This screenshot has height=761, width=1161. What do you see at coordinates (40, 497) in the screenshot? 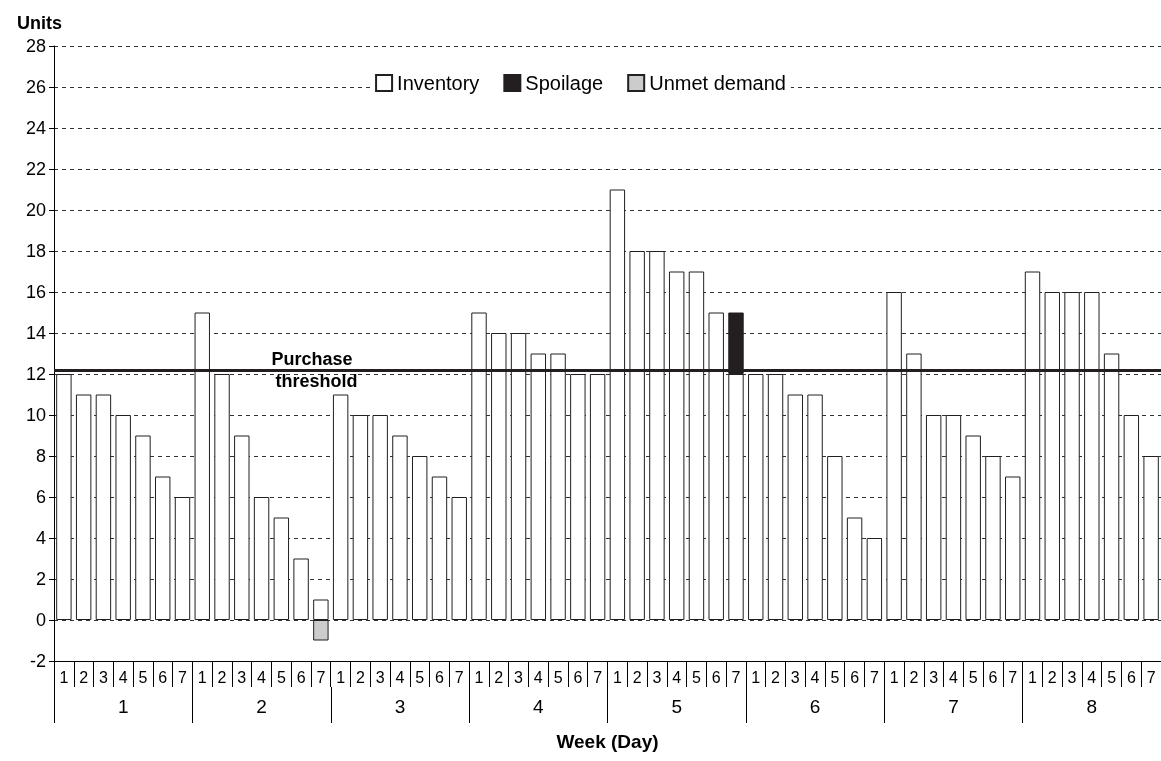
I see `y-tick-label: 6` at bounding box center [40, 497].